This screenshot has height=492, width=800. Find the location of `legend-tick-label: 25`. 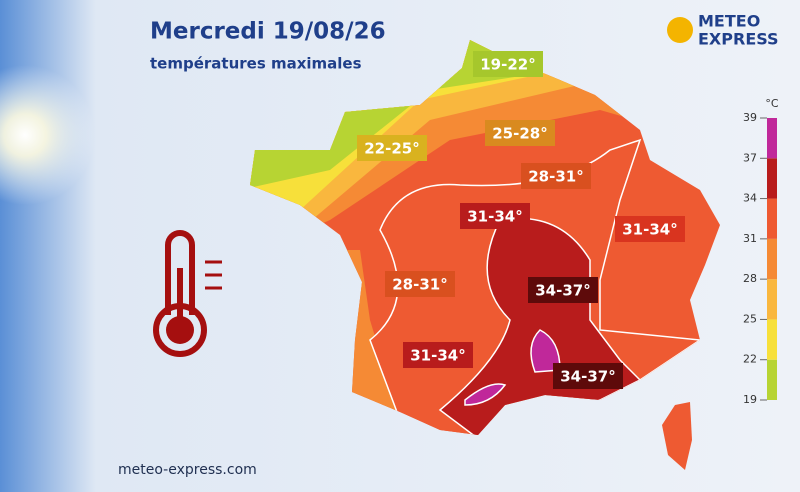

legend-tick-label: 25 is located at coordinates (750, 318).